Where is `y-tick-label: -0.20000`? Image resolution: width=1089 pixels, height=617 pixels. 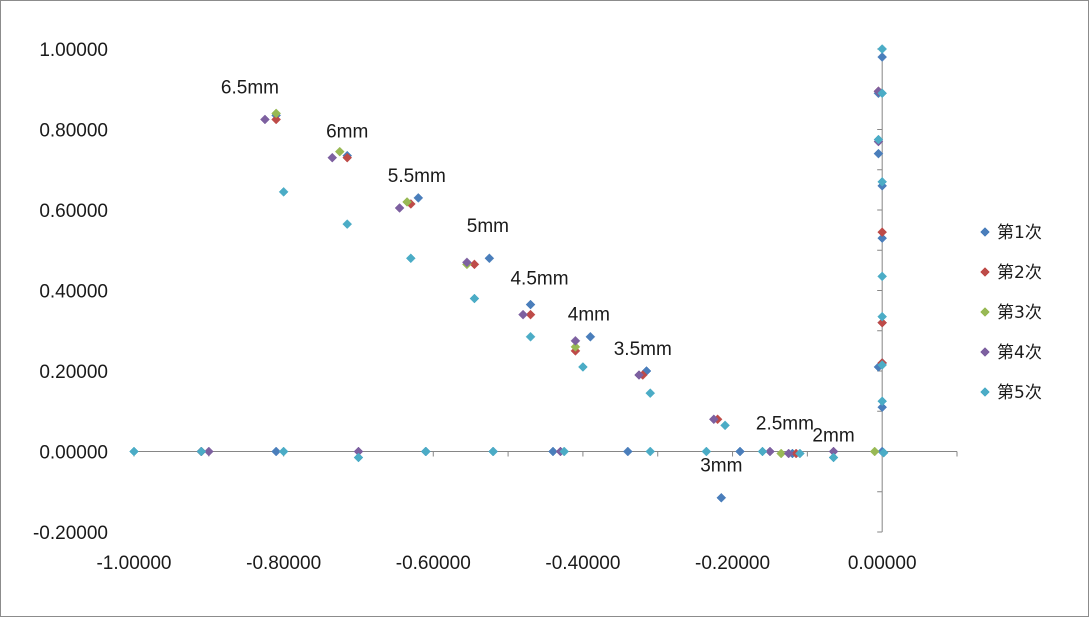
y-tick-label: -0.20000 is located at coordinates (70, 533).